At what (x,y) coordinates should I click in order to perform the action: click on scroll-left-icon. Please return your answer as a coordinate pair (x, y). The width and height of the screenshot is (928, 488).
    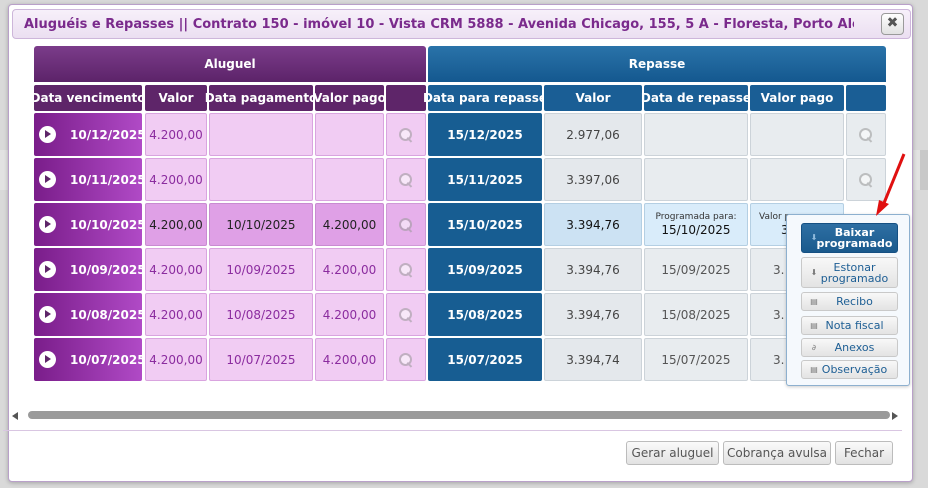
    Looking at the image, I should click on (15, 416).